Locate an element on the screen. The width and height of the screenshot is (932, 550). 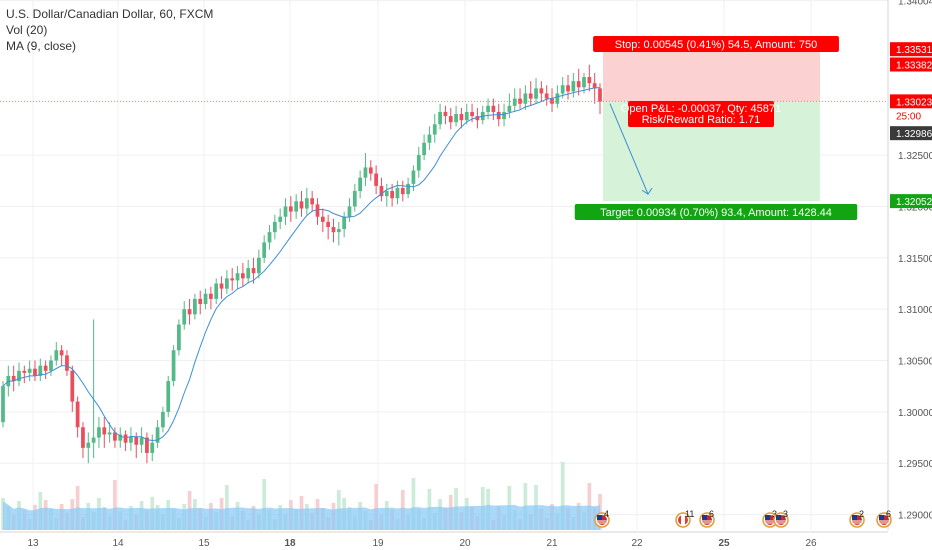
pnl-label-bg is located at coordinates (701, 114).